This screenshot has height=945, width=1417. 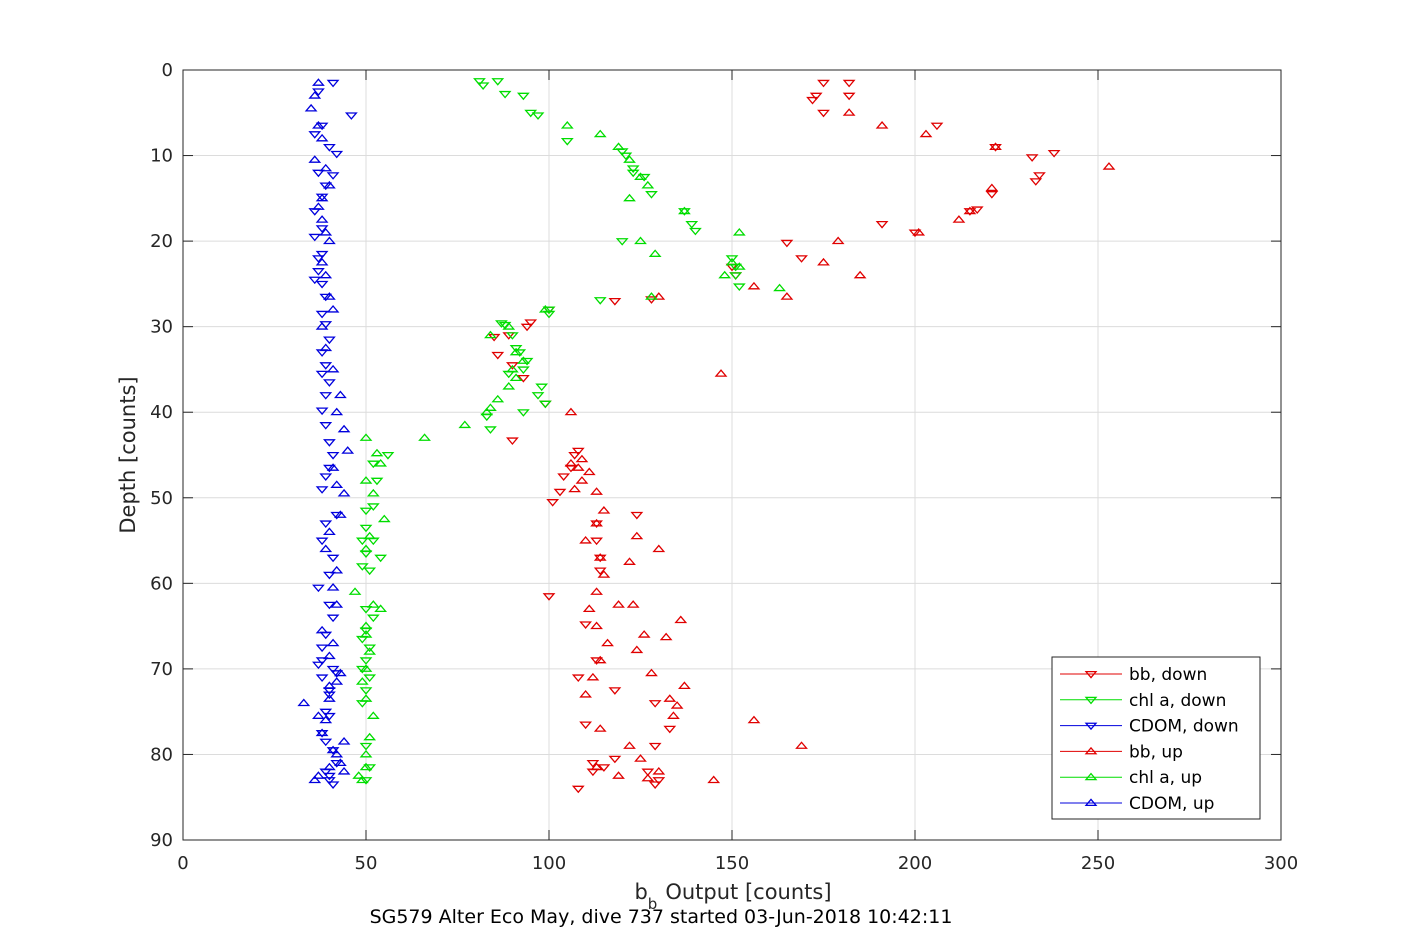 What do you see at coordinates (161, 412) in the screenshot?
I see `y-tick-label: 40` at bounding box center [161, 412].